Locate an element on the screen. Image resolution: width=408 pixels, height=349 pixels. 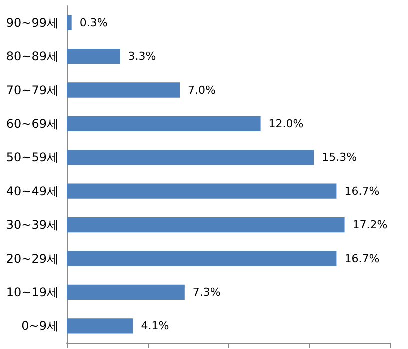
data-label: 15.3% is located at coordinates (340, 157).